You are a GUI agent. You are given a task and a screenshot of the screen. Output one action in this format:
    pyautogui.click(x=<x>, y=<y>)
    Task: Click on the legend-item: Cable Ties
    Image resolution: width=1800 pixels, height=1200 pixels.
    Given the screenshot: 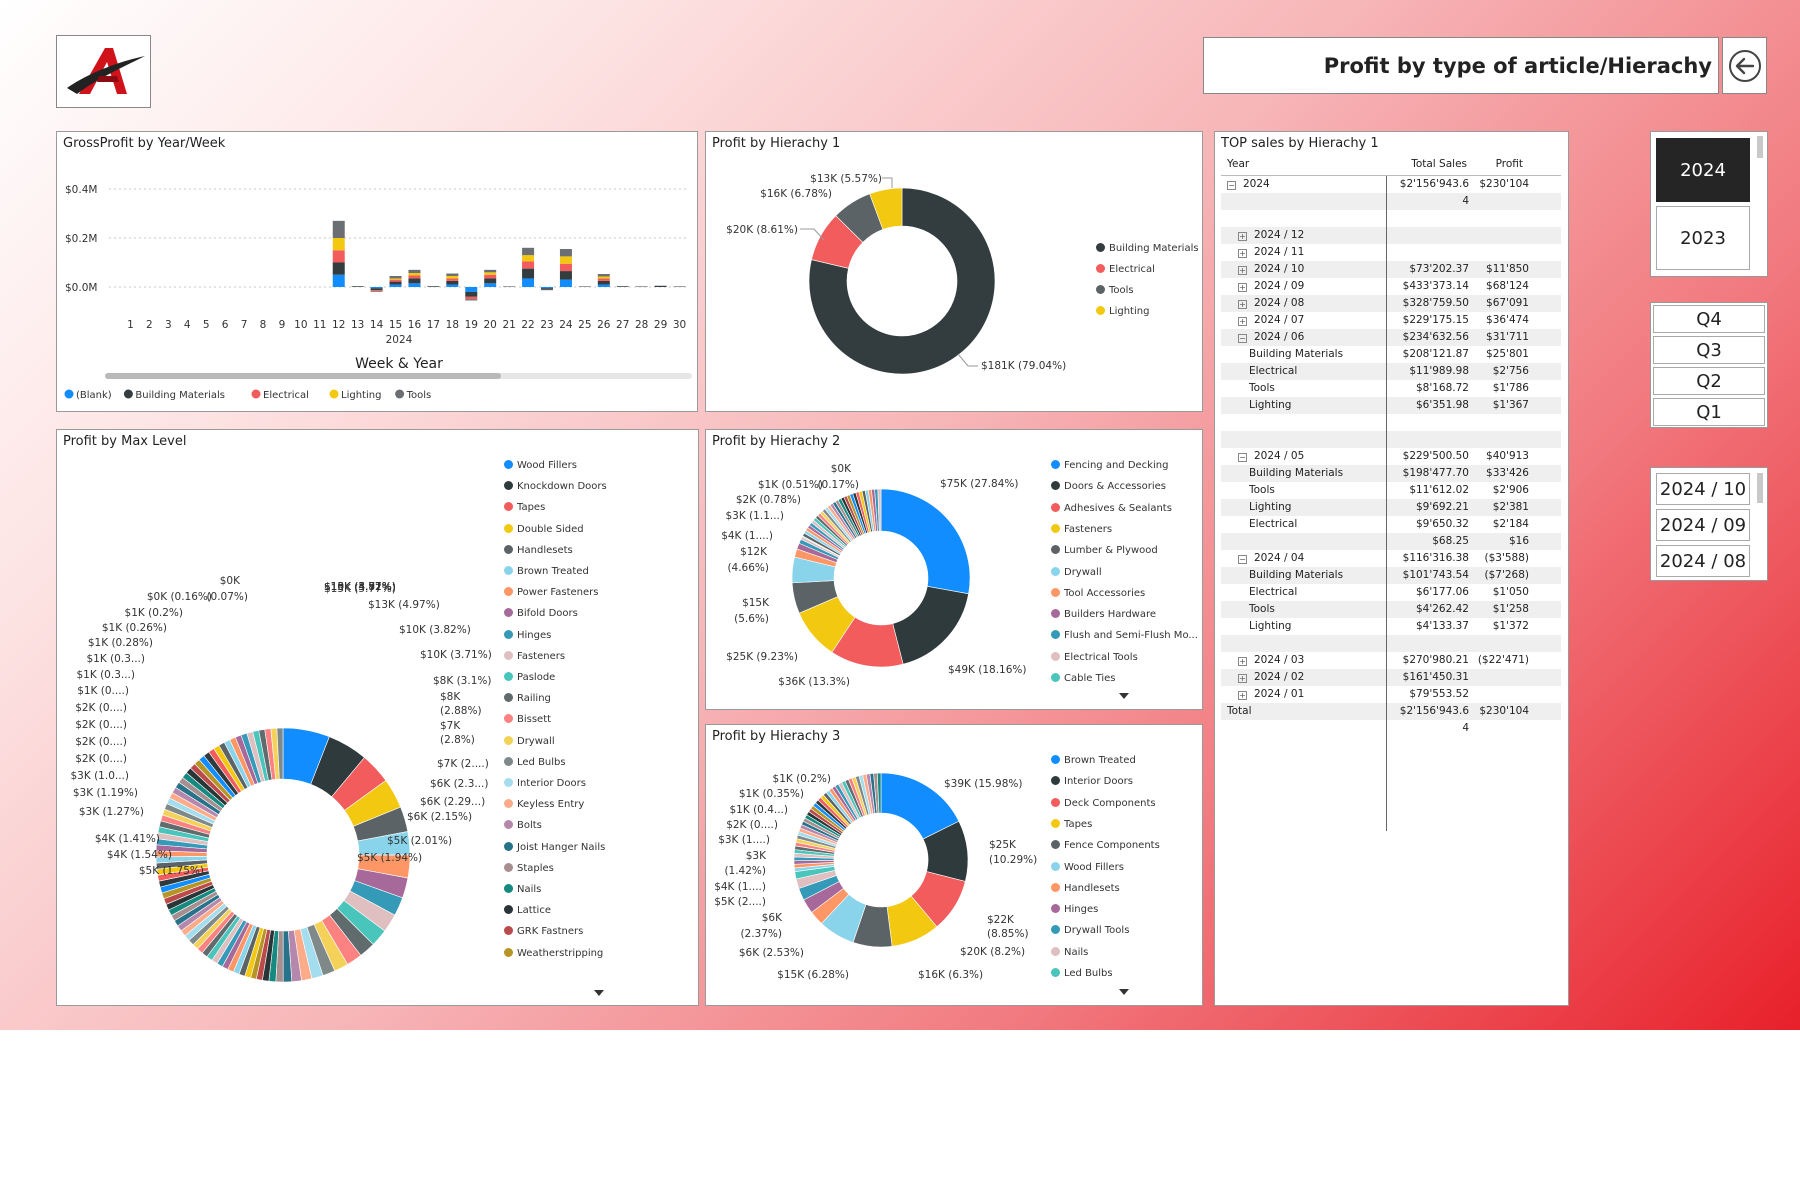 What is the action you would take?
    pyautogui.click(x=1083, y=678)
    